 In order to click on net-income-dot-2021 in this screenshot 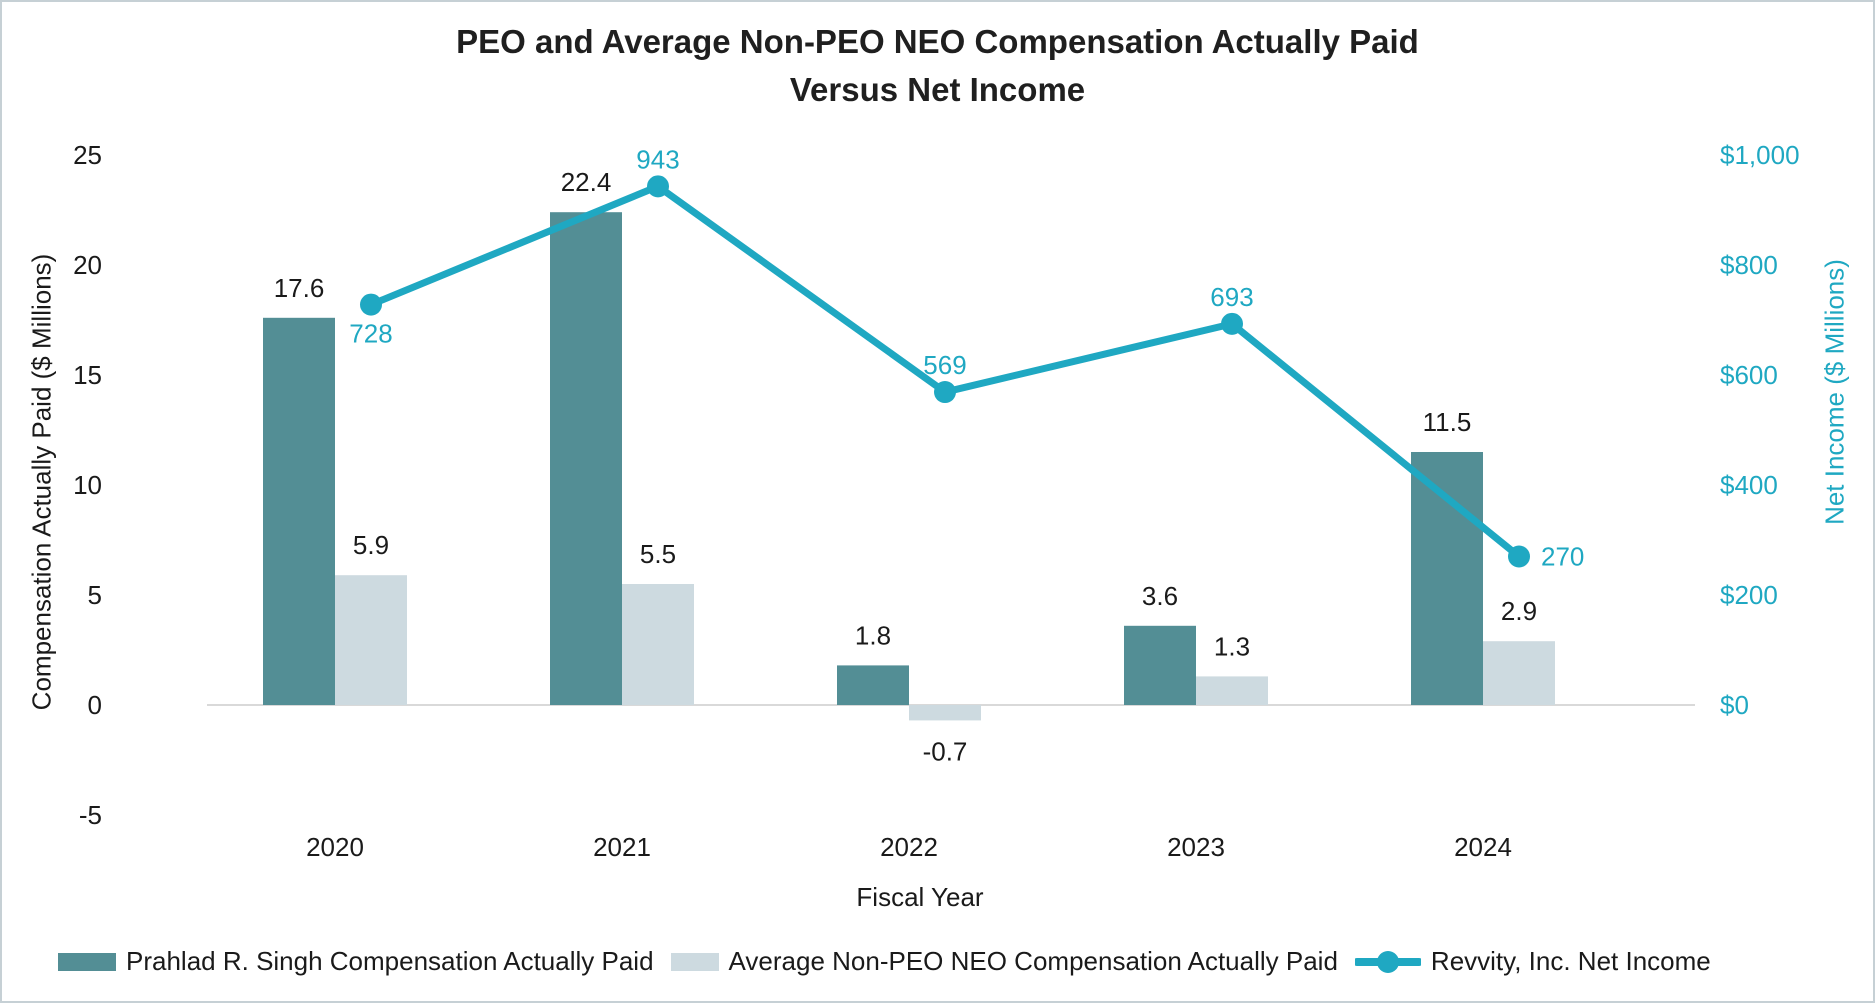, I will do `click(658, 186)`.